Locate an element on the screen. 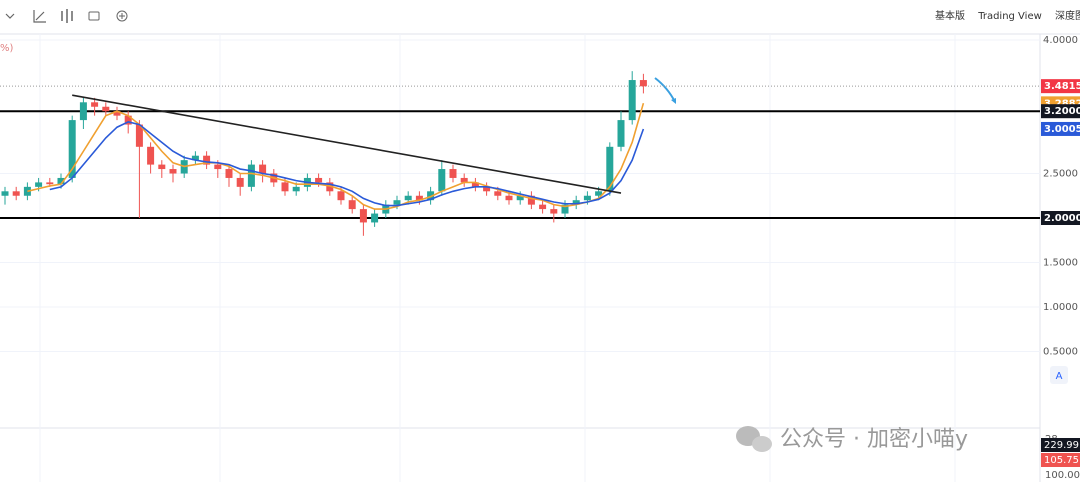 The width and height of the screenshot is (1080, 486). watermark-icon is located at coordinates (754, 439).